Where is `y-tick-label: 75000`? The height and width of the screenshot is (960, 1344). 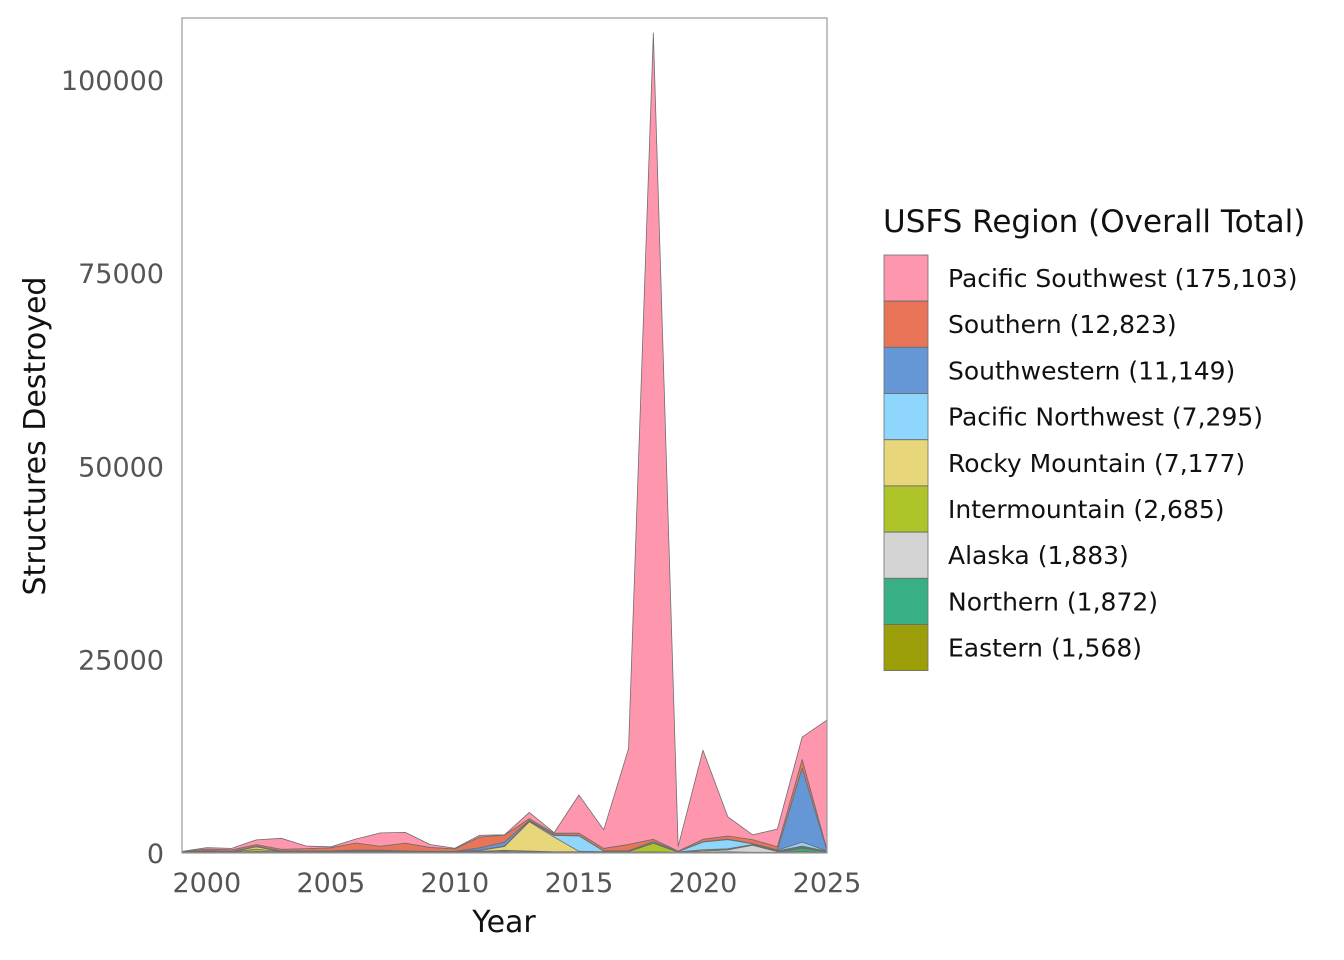
y-tick-label: 75000 is located at coordinates (121, 274).